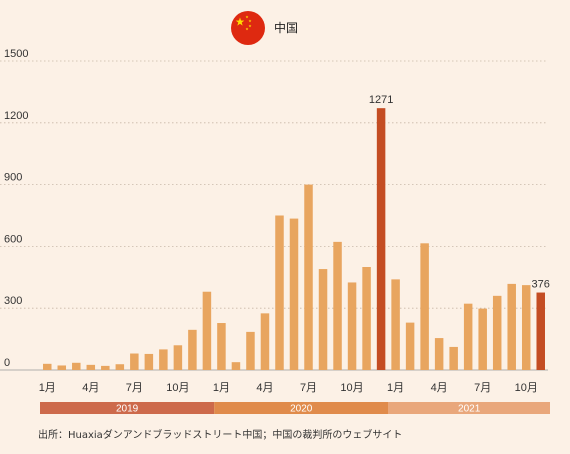  What do you see at coordinates (459, 192) in the screenshot?
I see `data-labels: 1271 376` at bounding box center [459, 192].